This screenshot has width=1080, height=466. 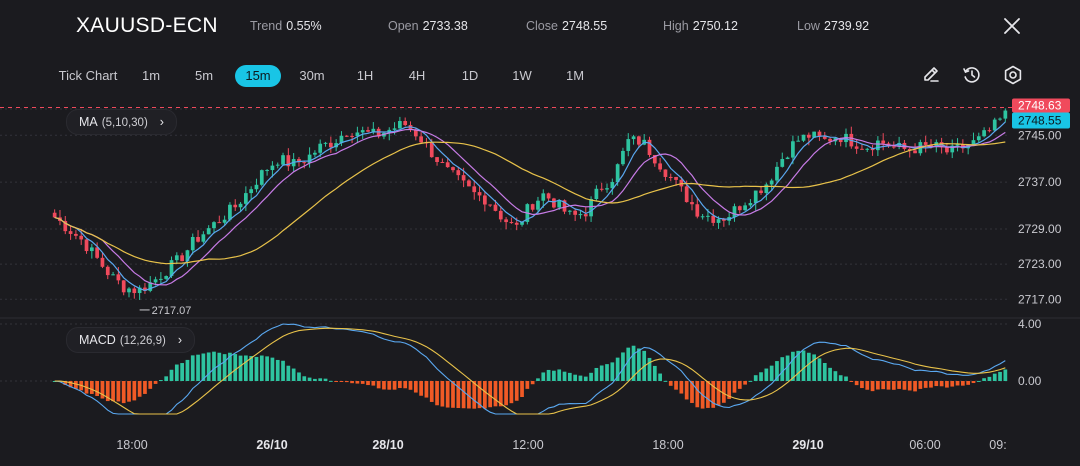 What do you see at coordinates (833, 26) in the screenshot?
I see `stat-low: Low 2739.92` at bounding box center [833, 26].